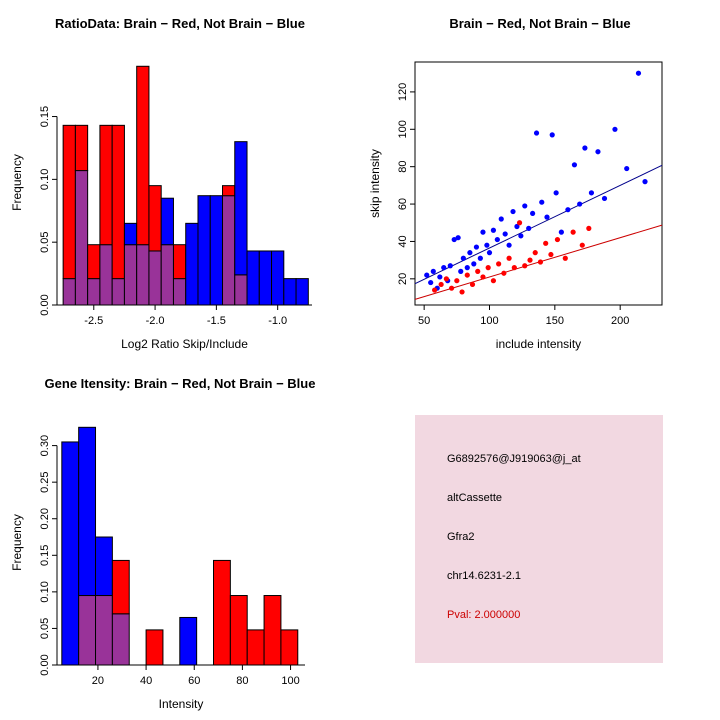 This screenshot has width=720, height=720. Describe the element at coordinates (45, 116) in the screenshot. I see `y-tick-label: 0.15` at that location.